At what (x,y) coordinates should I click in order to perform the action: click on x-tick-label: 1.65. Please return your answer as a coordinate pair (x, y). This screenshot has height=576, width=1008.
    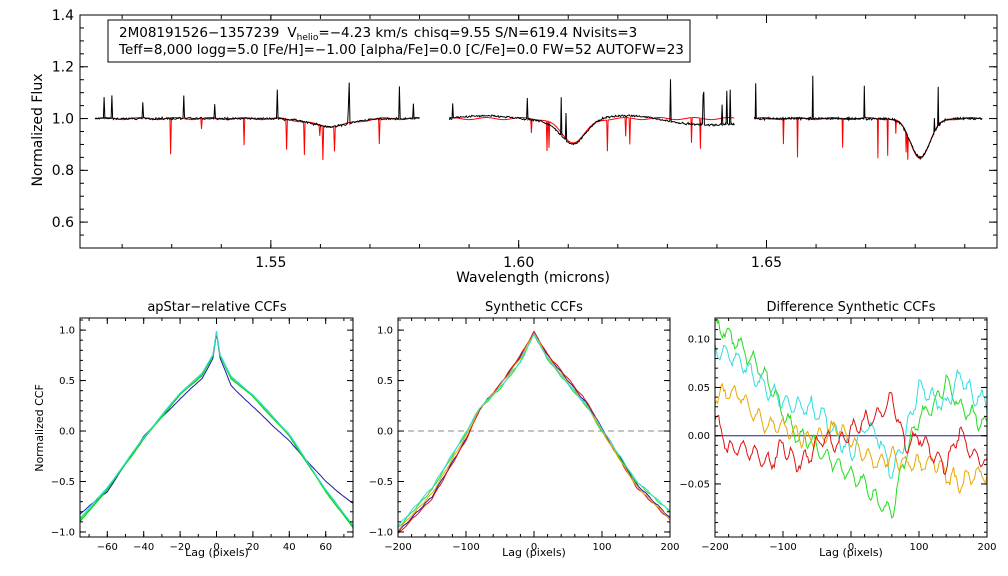
    Looking at the image, I should click on (766, 263).